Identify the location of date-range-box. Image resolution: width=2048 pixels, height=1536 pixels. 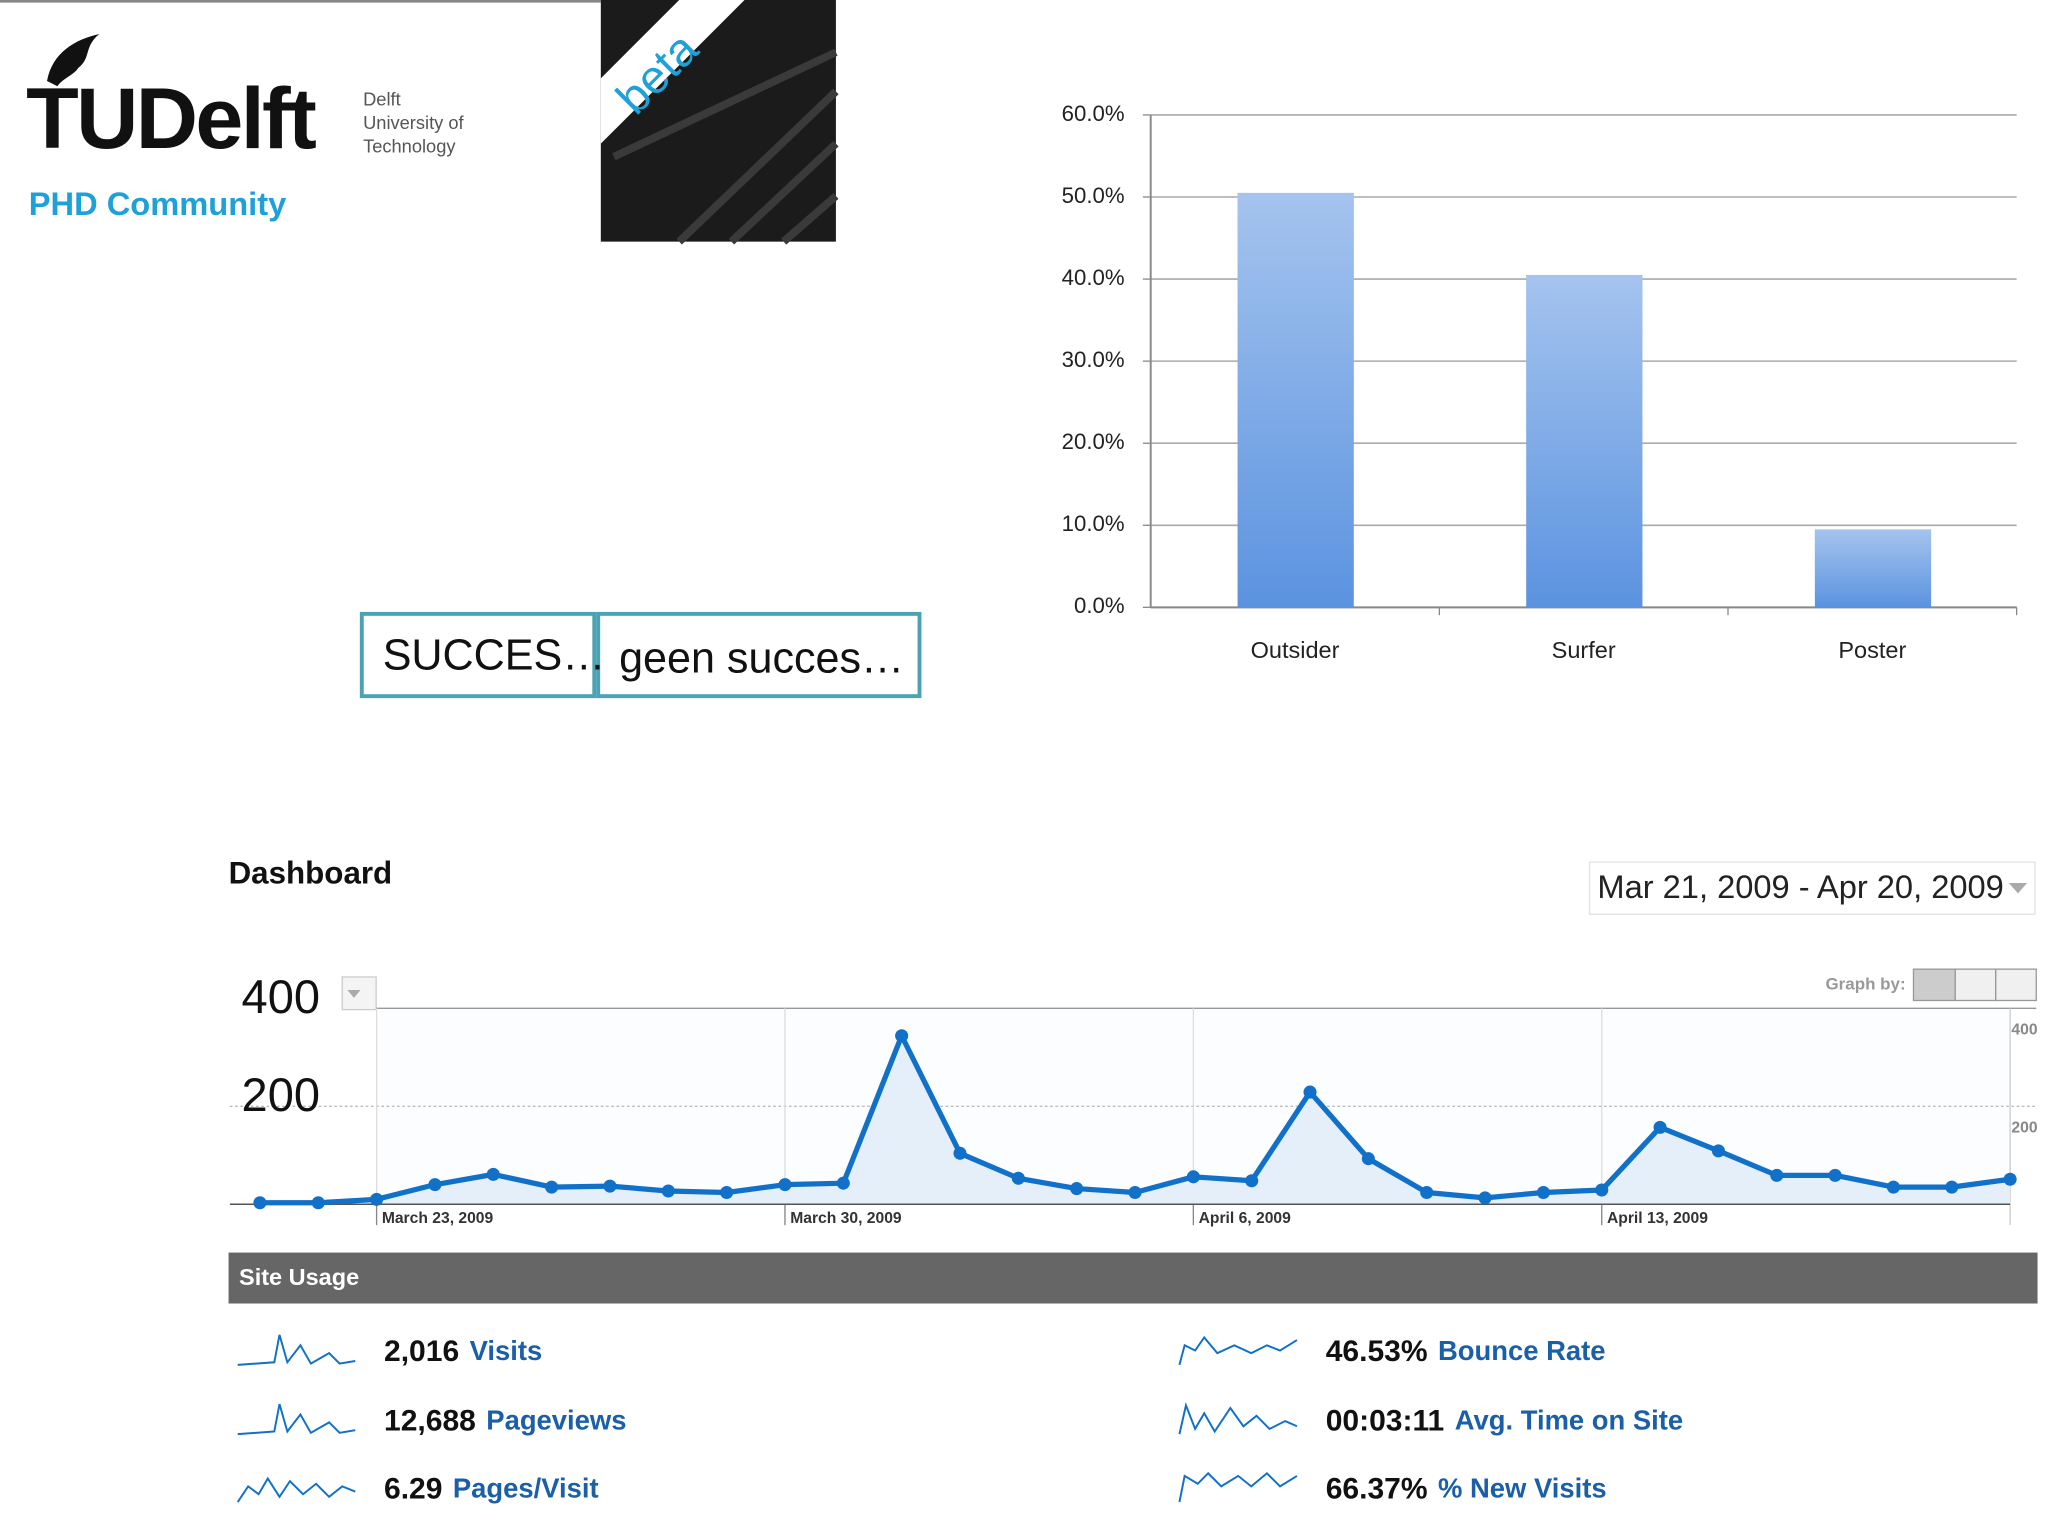
(1812, 888).